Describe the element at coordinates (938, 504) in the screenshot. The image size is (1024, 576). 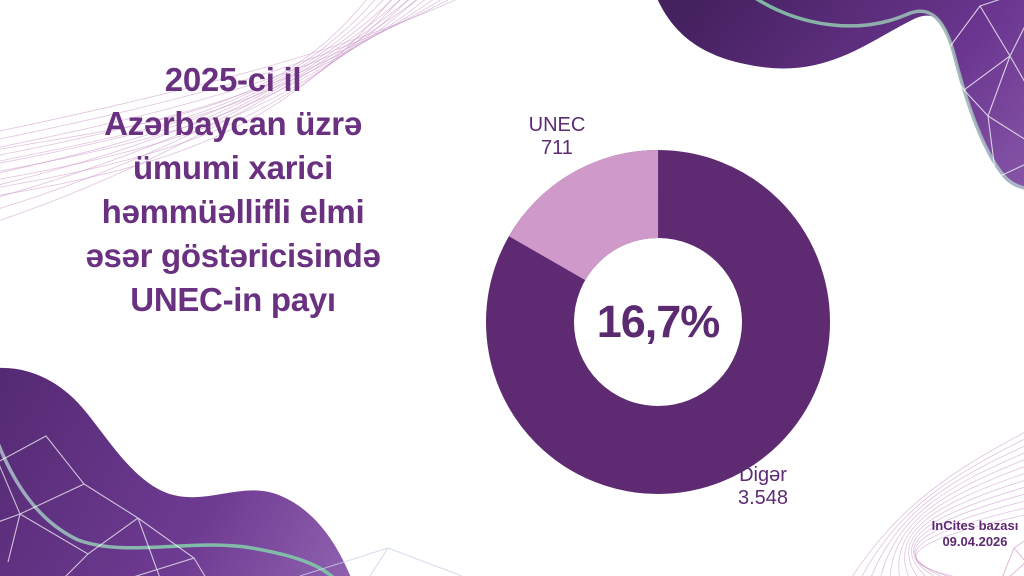
I see `bottom-right-waves` at that location.